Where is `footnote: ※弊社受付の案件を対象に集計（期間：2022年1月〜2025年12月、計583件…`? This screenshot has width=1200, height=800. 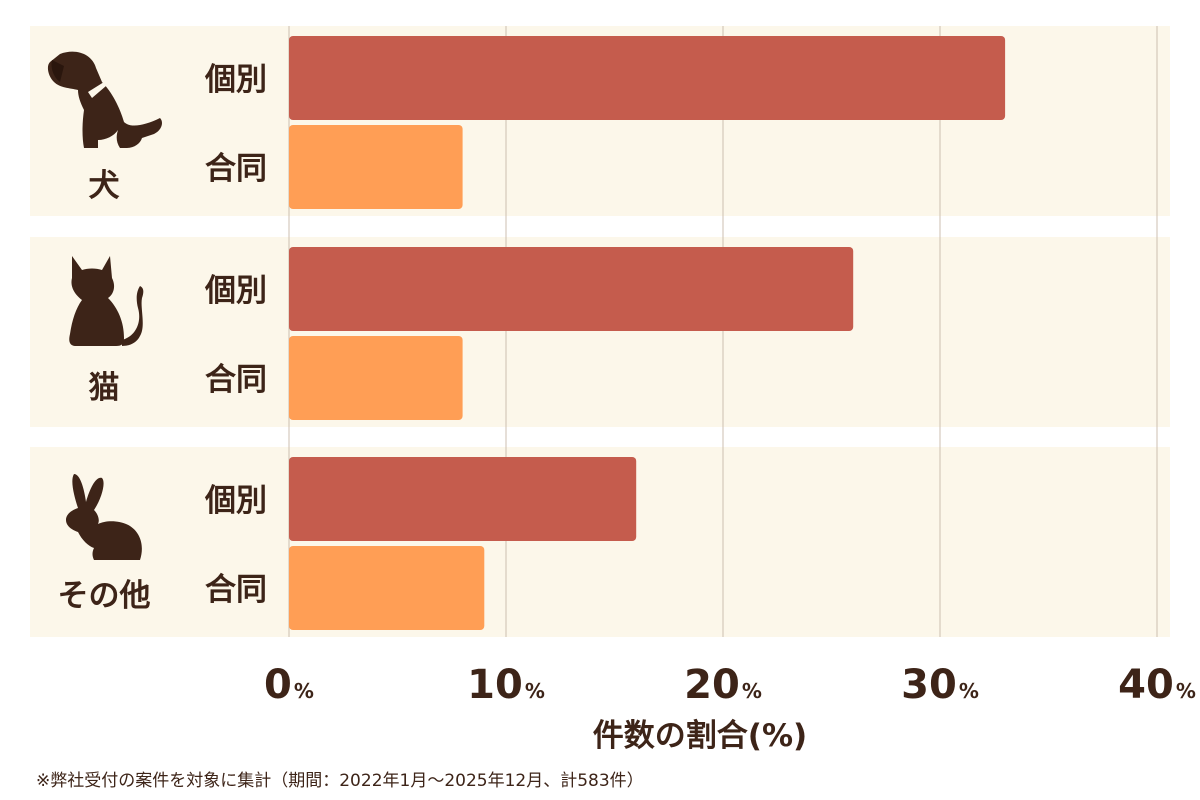 footnote: ※弊社受付の案件を対象に集計（期間：2022年1月〜2025年12月、計583件… is located at coordinates (340, 781).